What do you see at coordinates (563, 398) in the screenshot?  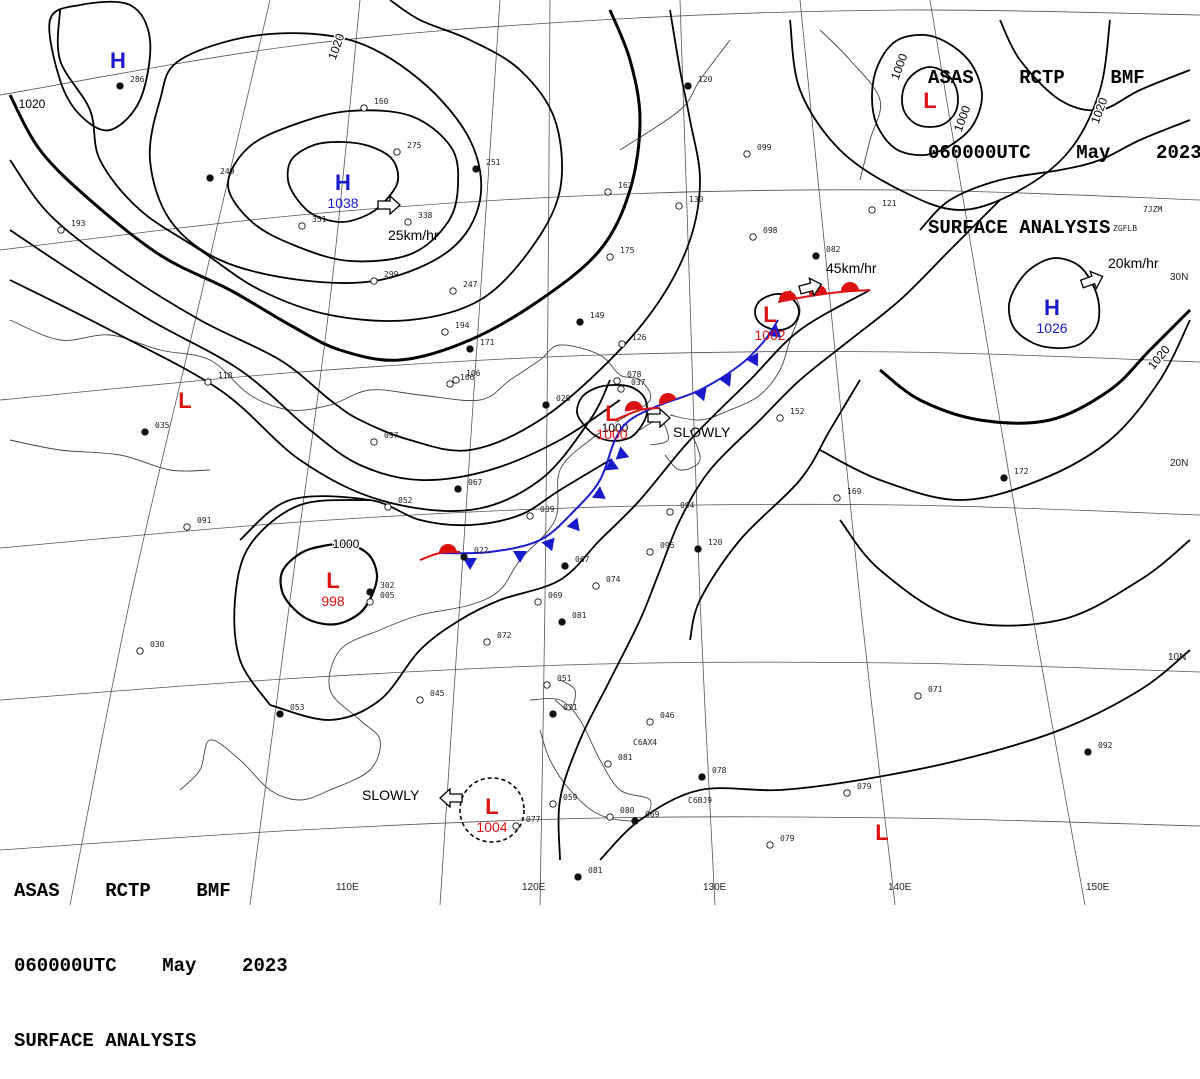 I see `station-pressure: 028` at bounding box center [563, 398].